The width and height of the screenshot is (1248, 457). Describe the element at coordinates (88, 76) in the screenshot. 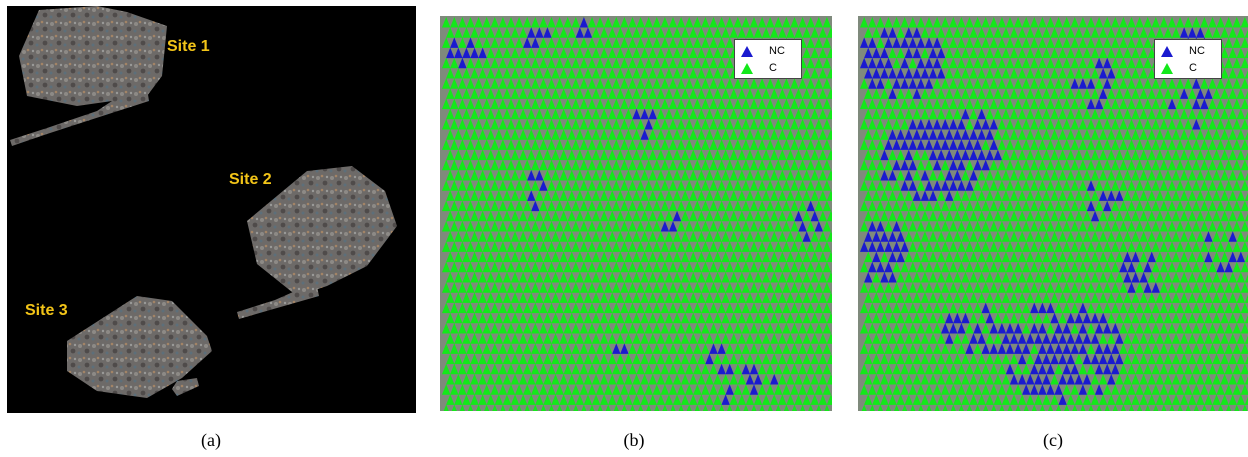

I see `site-1-area` at that location.